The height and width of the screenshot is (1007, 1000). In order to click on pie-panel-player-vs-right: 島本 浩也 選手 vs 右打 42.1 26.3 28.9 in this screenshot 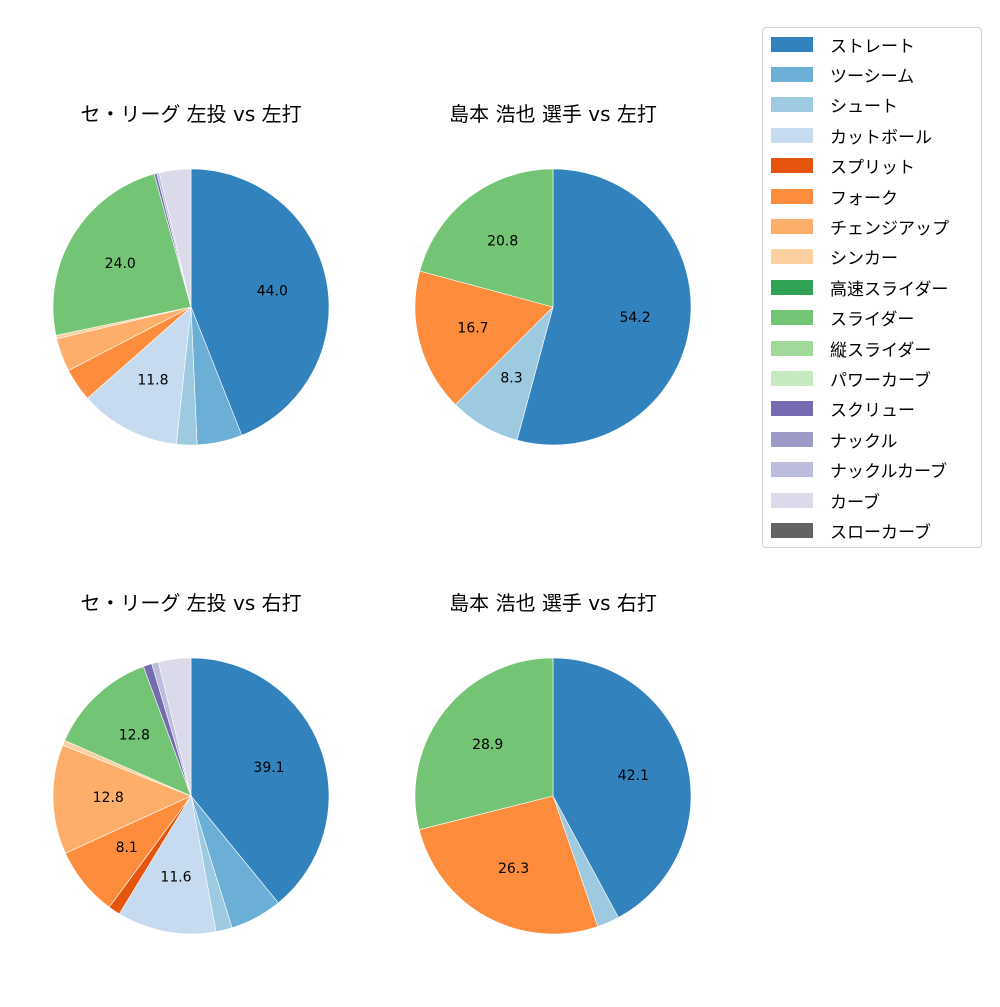, I will do `click(553, 797)`.